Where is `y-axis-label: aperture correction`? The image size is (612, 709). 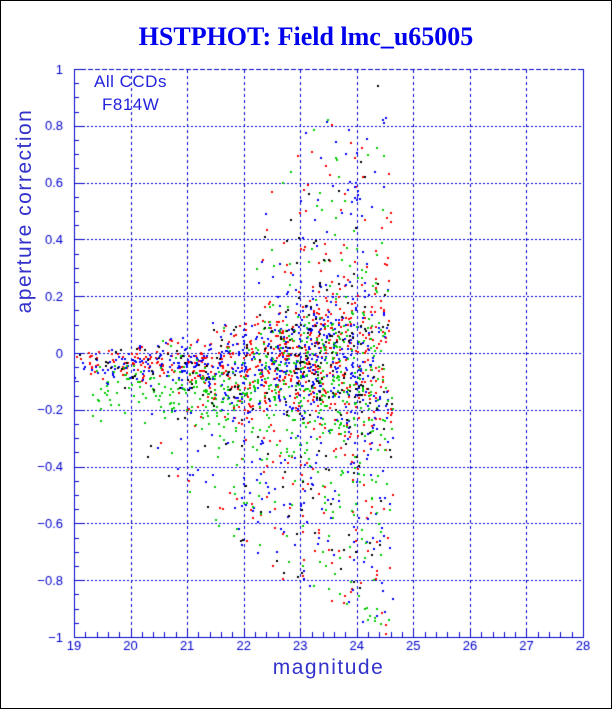 y-axis-label: aperture correction is located at coordinates (24, 211).